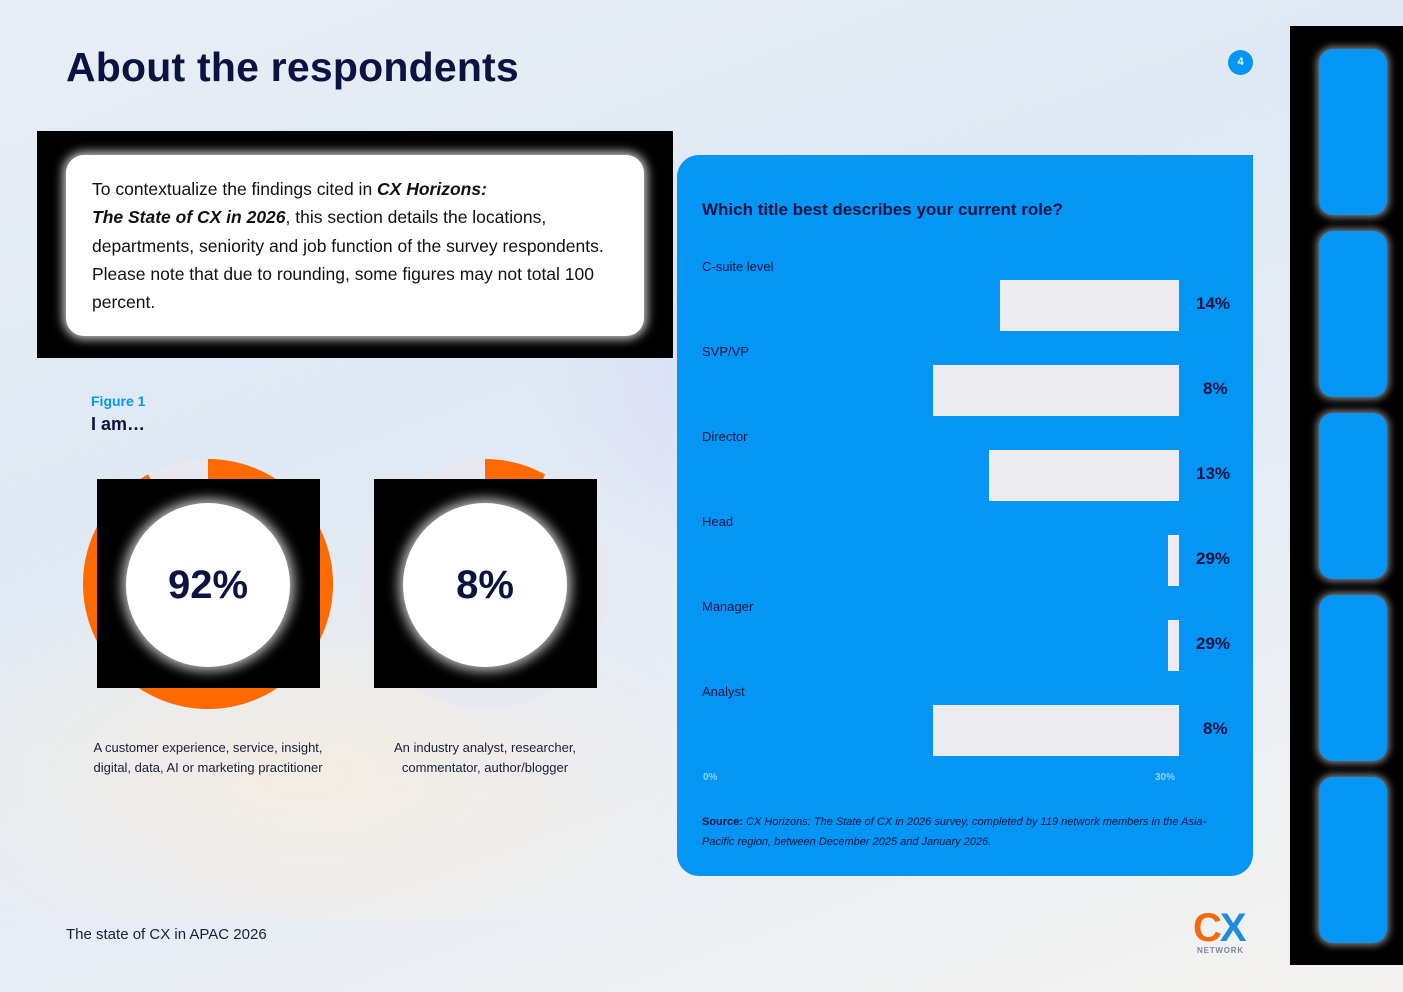 The height and width of the screenshot is (992, 1403). I want to click on intro-report-name-1: CX Horizons:, so click(432, 189).